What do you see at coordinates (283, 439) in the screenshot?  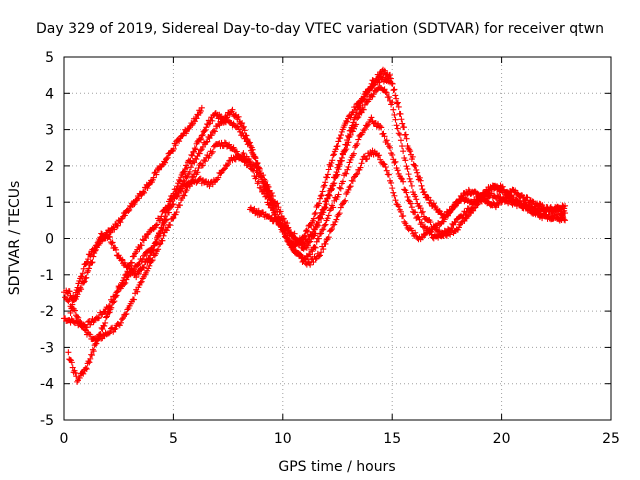 I see `x-tick-label: 10` at bounding box center [283, 439].